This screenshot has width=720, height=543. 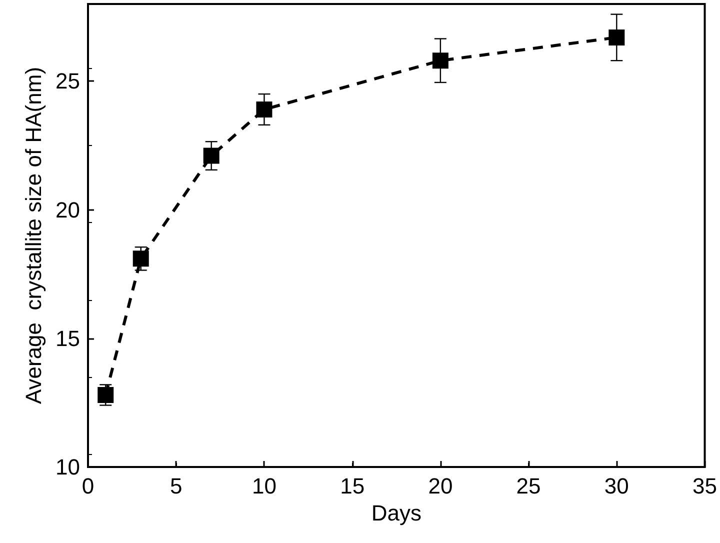 I want to click on x-tick-label: 20, so click(x=440, y=486).